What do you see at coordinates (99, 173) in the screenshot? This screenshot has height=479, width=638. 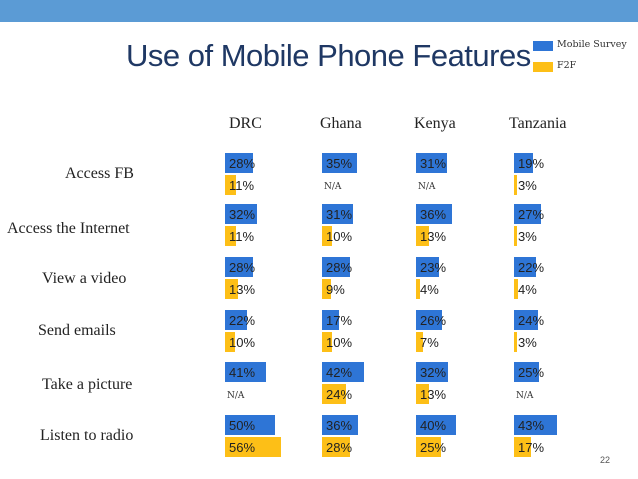 I see `feature-label-access-fb: Access FB` at bounding box center [99, 173].